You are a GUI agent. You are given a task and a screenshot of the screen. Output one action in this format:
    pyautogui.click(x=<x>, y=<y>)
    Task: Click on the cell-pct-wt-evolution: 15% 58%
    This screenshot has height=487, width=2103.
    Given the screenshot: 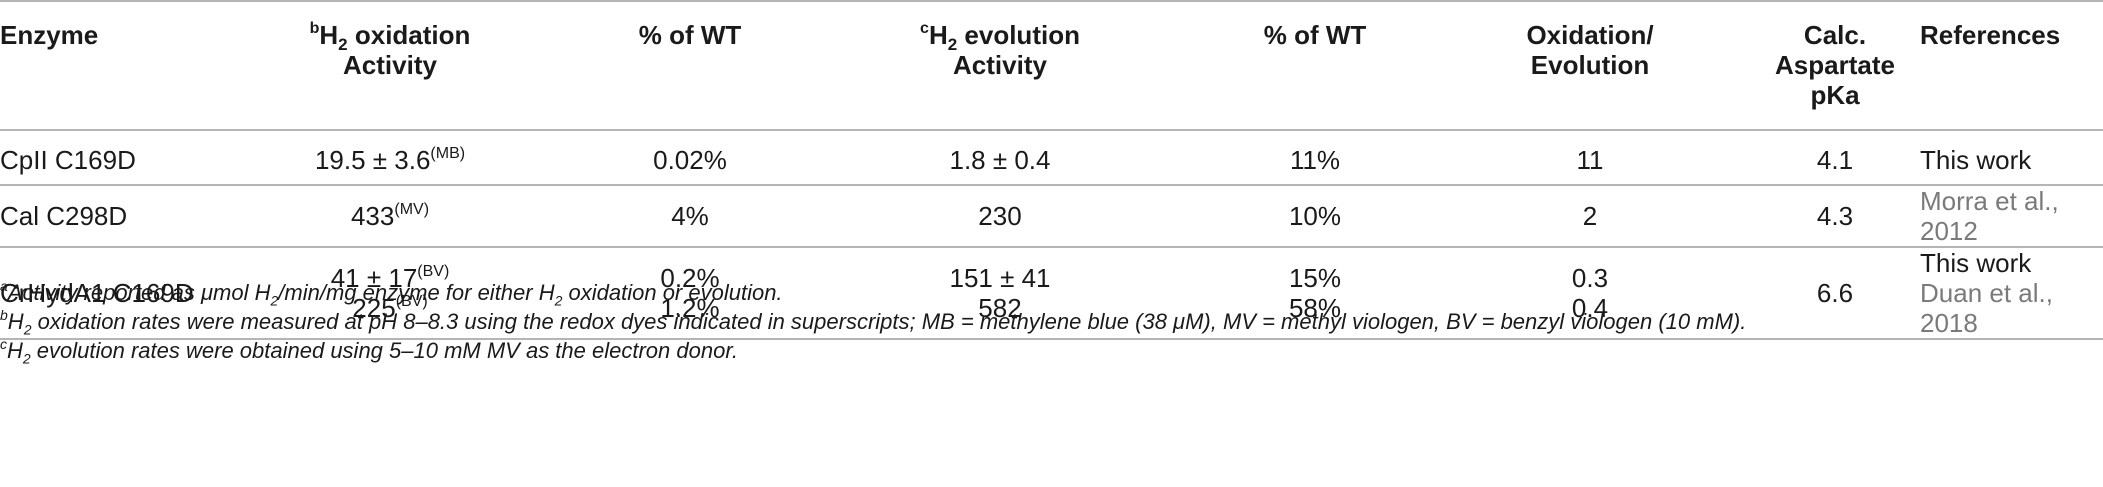 What is the action you would take?
    pyautogui.click(x=1315, y=293)
    